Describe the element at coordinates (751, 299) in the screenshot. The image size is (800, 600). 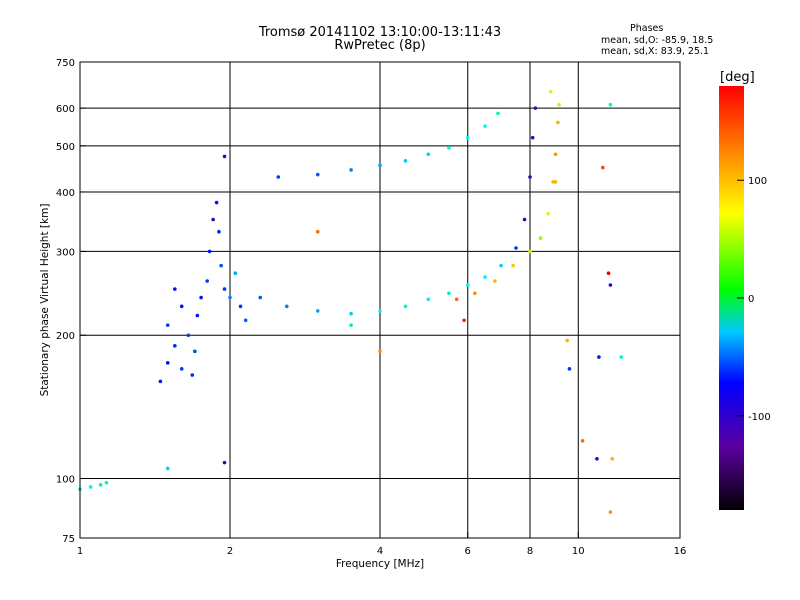
I see `colorbar-tick-label: 0` at that location.